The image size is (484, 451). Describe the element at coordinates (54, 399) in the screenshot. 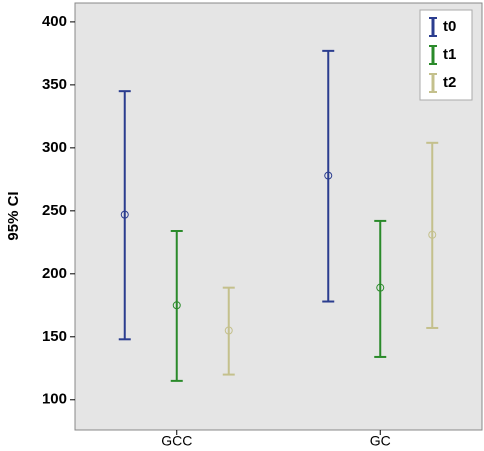

I see `y-tick-label: 100` at that location.